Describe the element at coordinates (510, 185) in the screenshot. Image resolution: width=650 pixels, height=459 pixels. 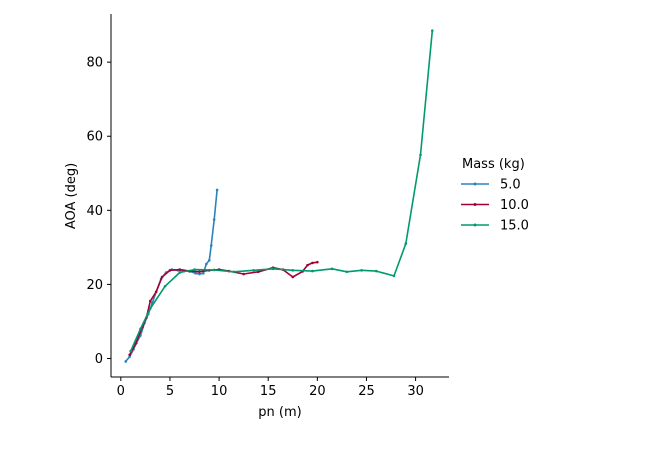
I see `legend-label: 5.0` at that location.